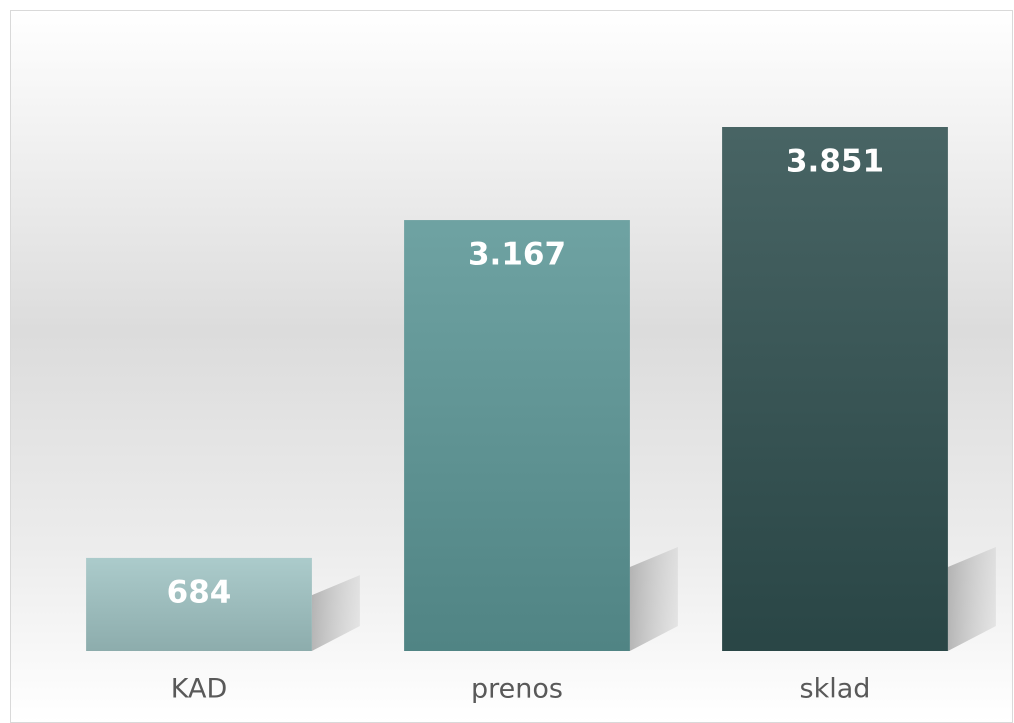 Image resolution: width=1014 pixels, height=723 pixels. What do you see at coordinates (199, 689) in the screenshot?
I see `x-tick-label: KAD` at bounding box center [199, 689].